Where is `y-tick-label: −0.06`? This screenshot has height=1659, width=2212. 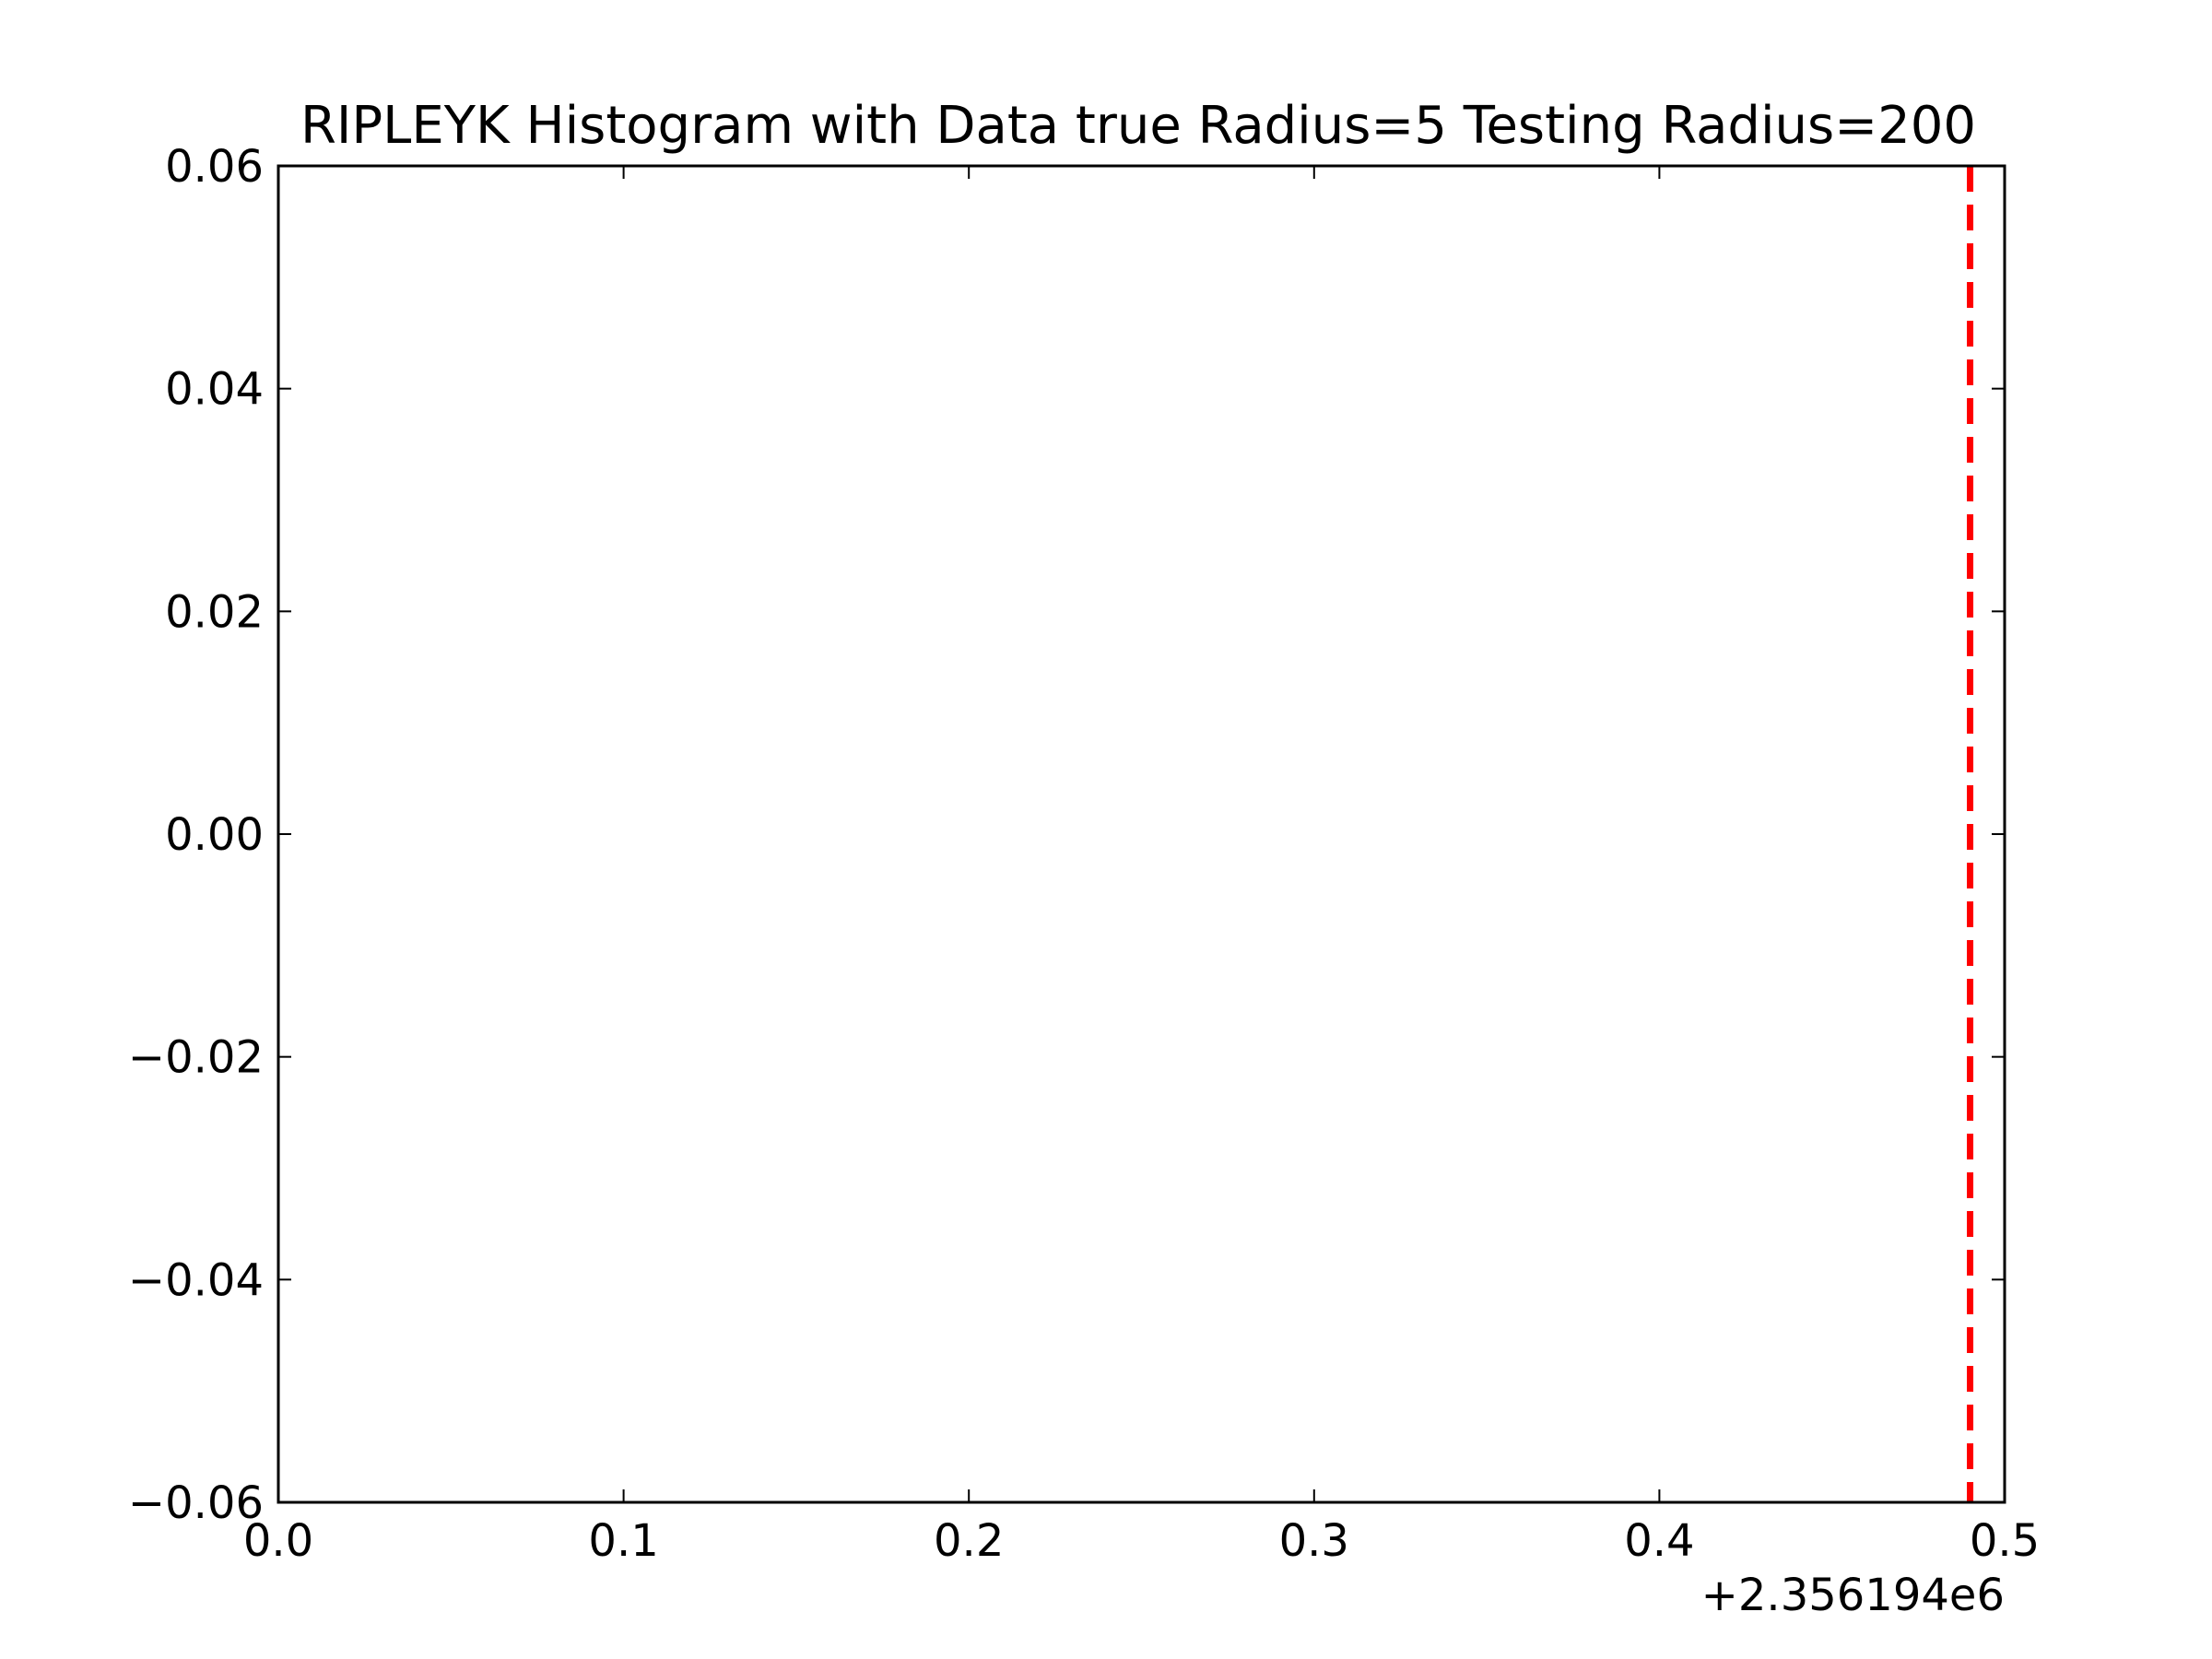
y-tick-label: −0.06 is located at coordinates (196, 1503).